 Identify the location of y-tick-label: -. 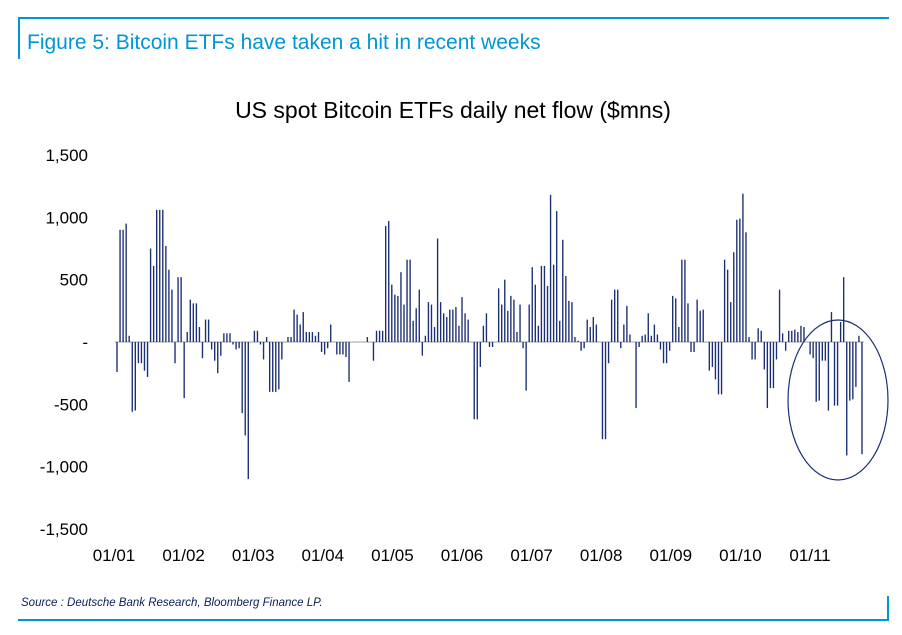
(85, 342).